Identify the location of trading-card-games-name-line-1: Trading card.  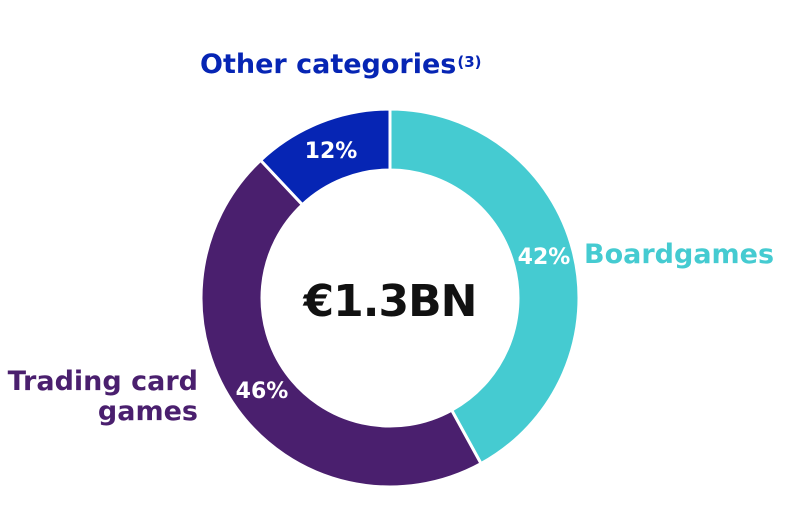
(102, 381).